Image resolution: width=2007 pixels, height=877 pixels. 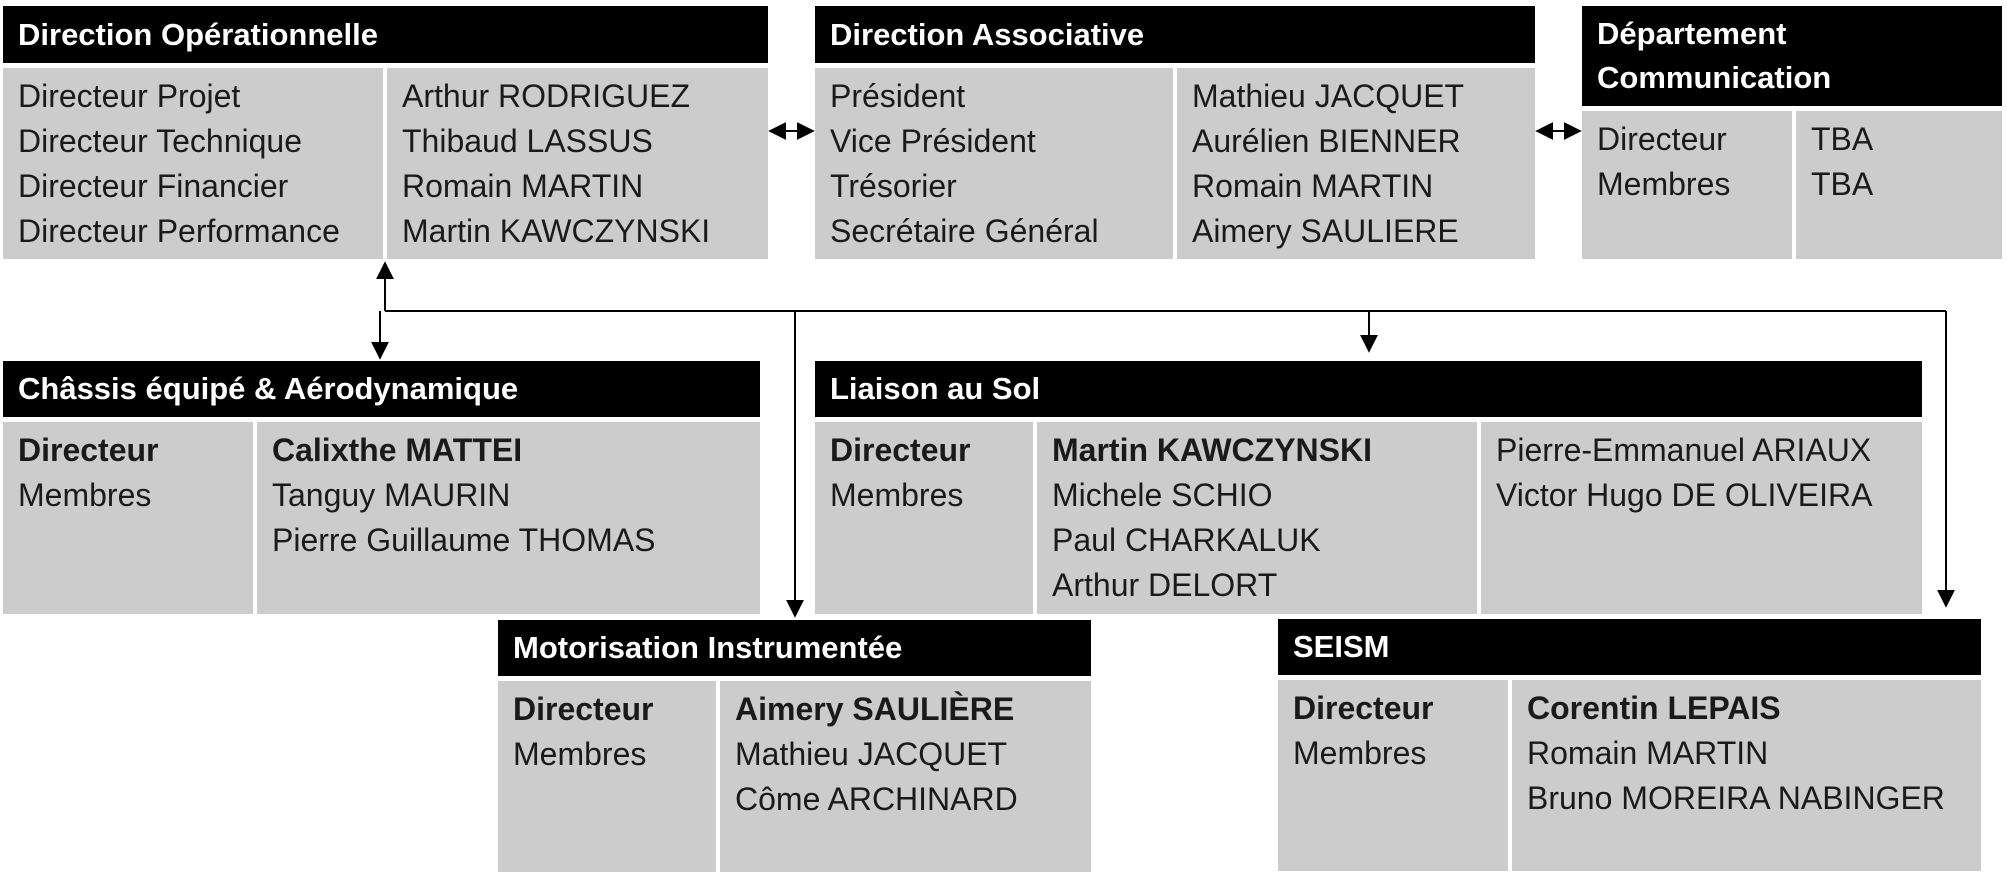 What do you see at coordinates (385, 34) in the screenshot?
I see `direction-operationnelle-title: Direction Opérationnelle` at bounding box center [385, 34].